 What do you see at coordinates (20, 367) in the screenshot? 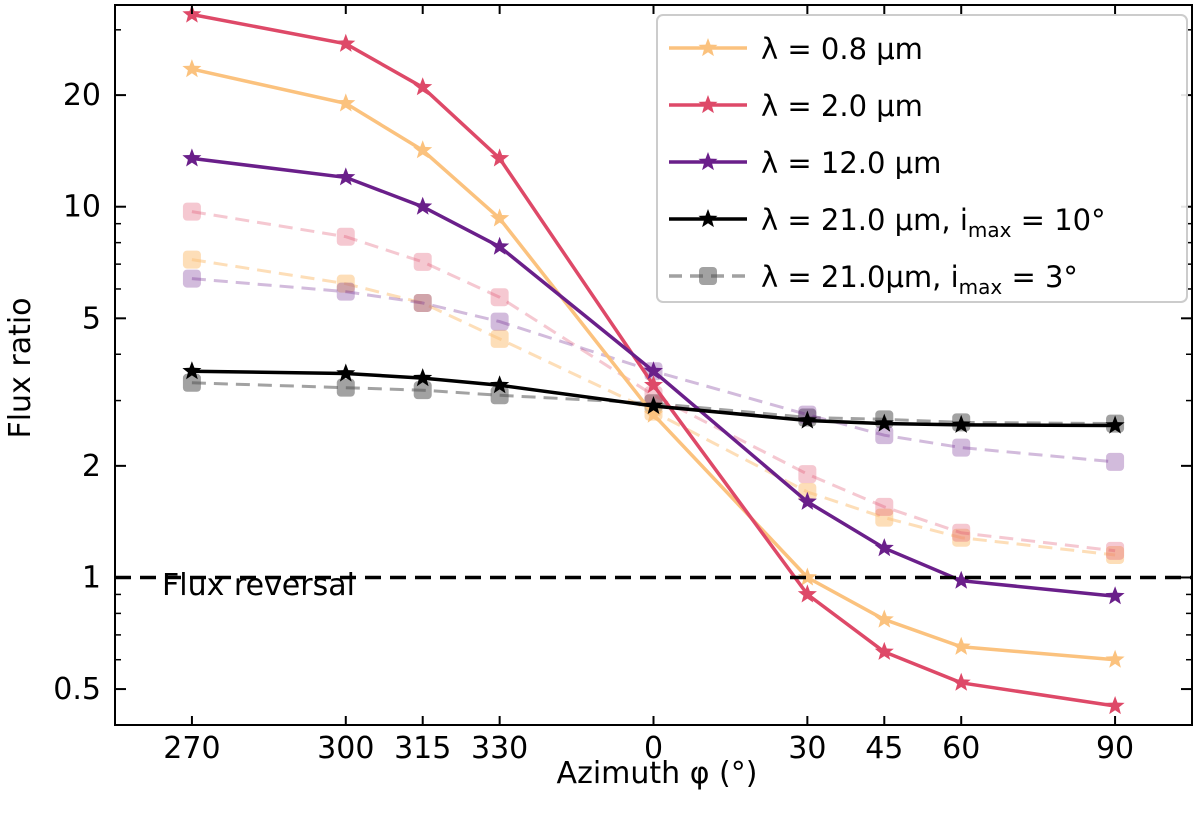
I see `y-axis-title: Flux ratio` at bounding box center [20, 367].